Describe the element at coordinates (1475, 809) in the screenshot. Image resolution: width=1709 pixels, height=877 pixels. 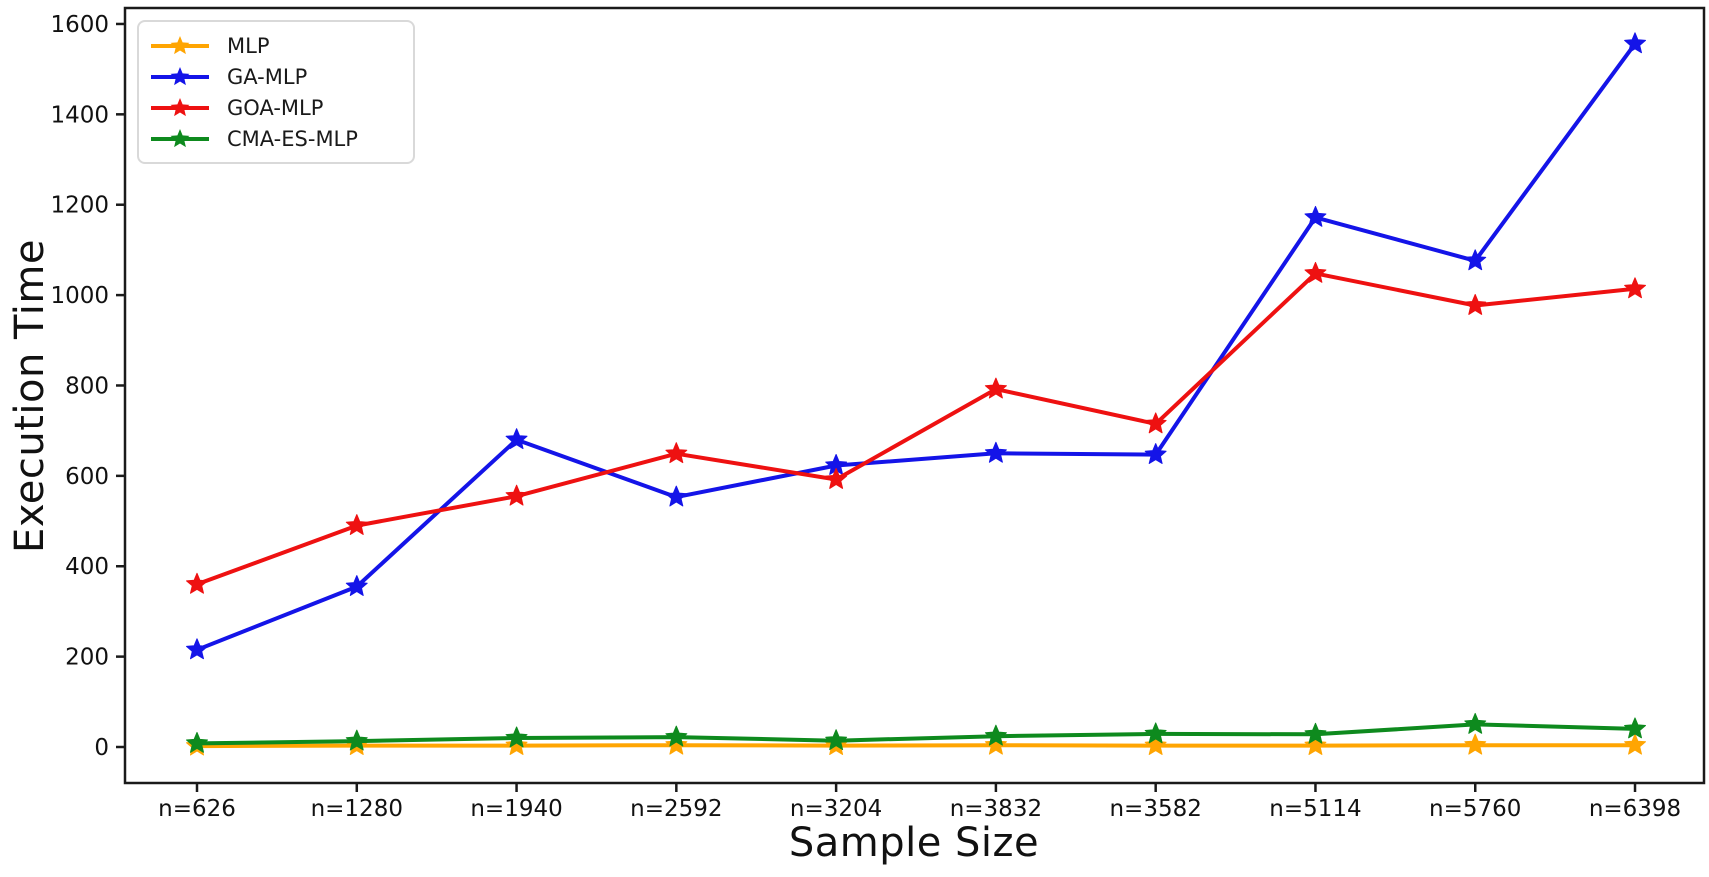
I see `x-tick-label: n=5760` at that location.